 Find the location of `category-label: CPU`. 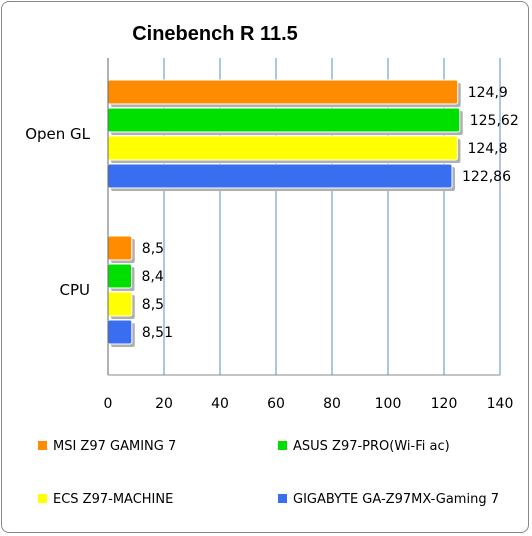

category-label: CPU is located at coordinates (75, 290).